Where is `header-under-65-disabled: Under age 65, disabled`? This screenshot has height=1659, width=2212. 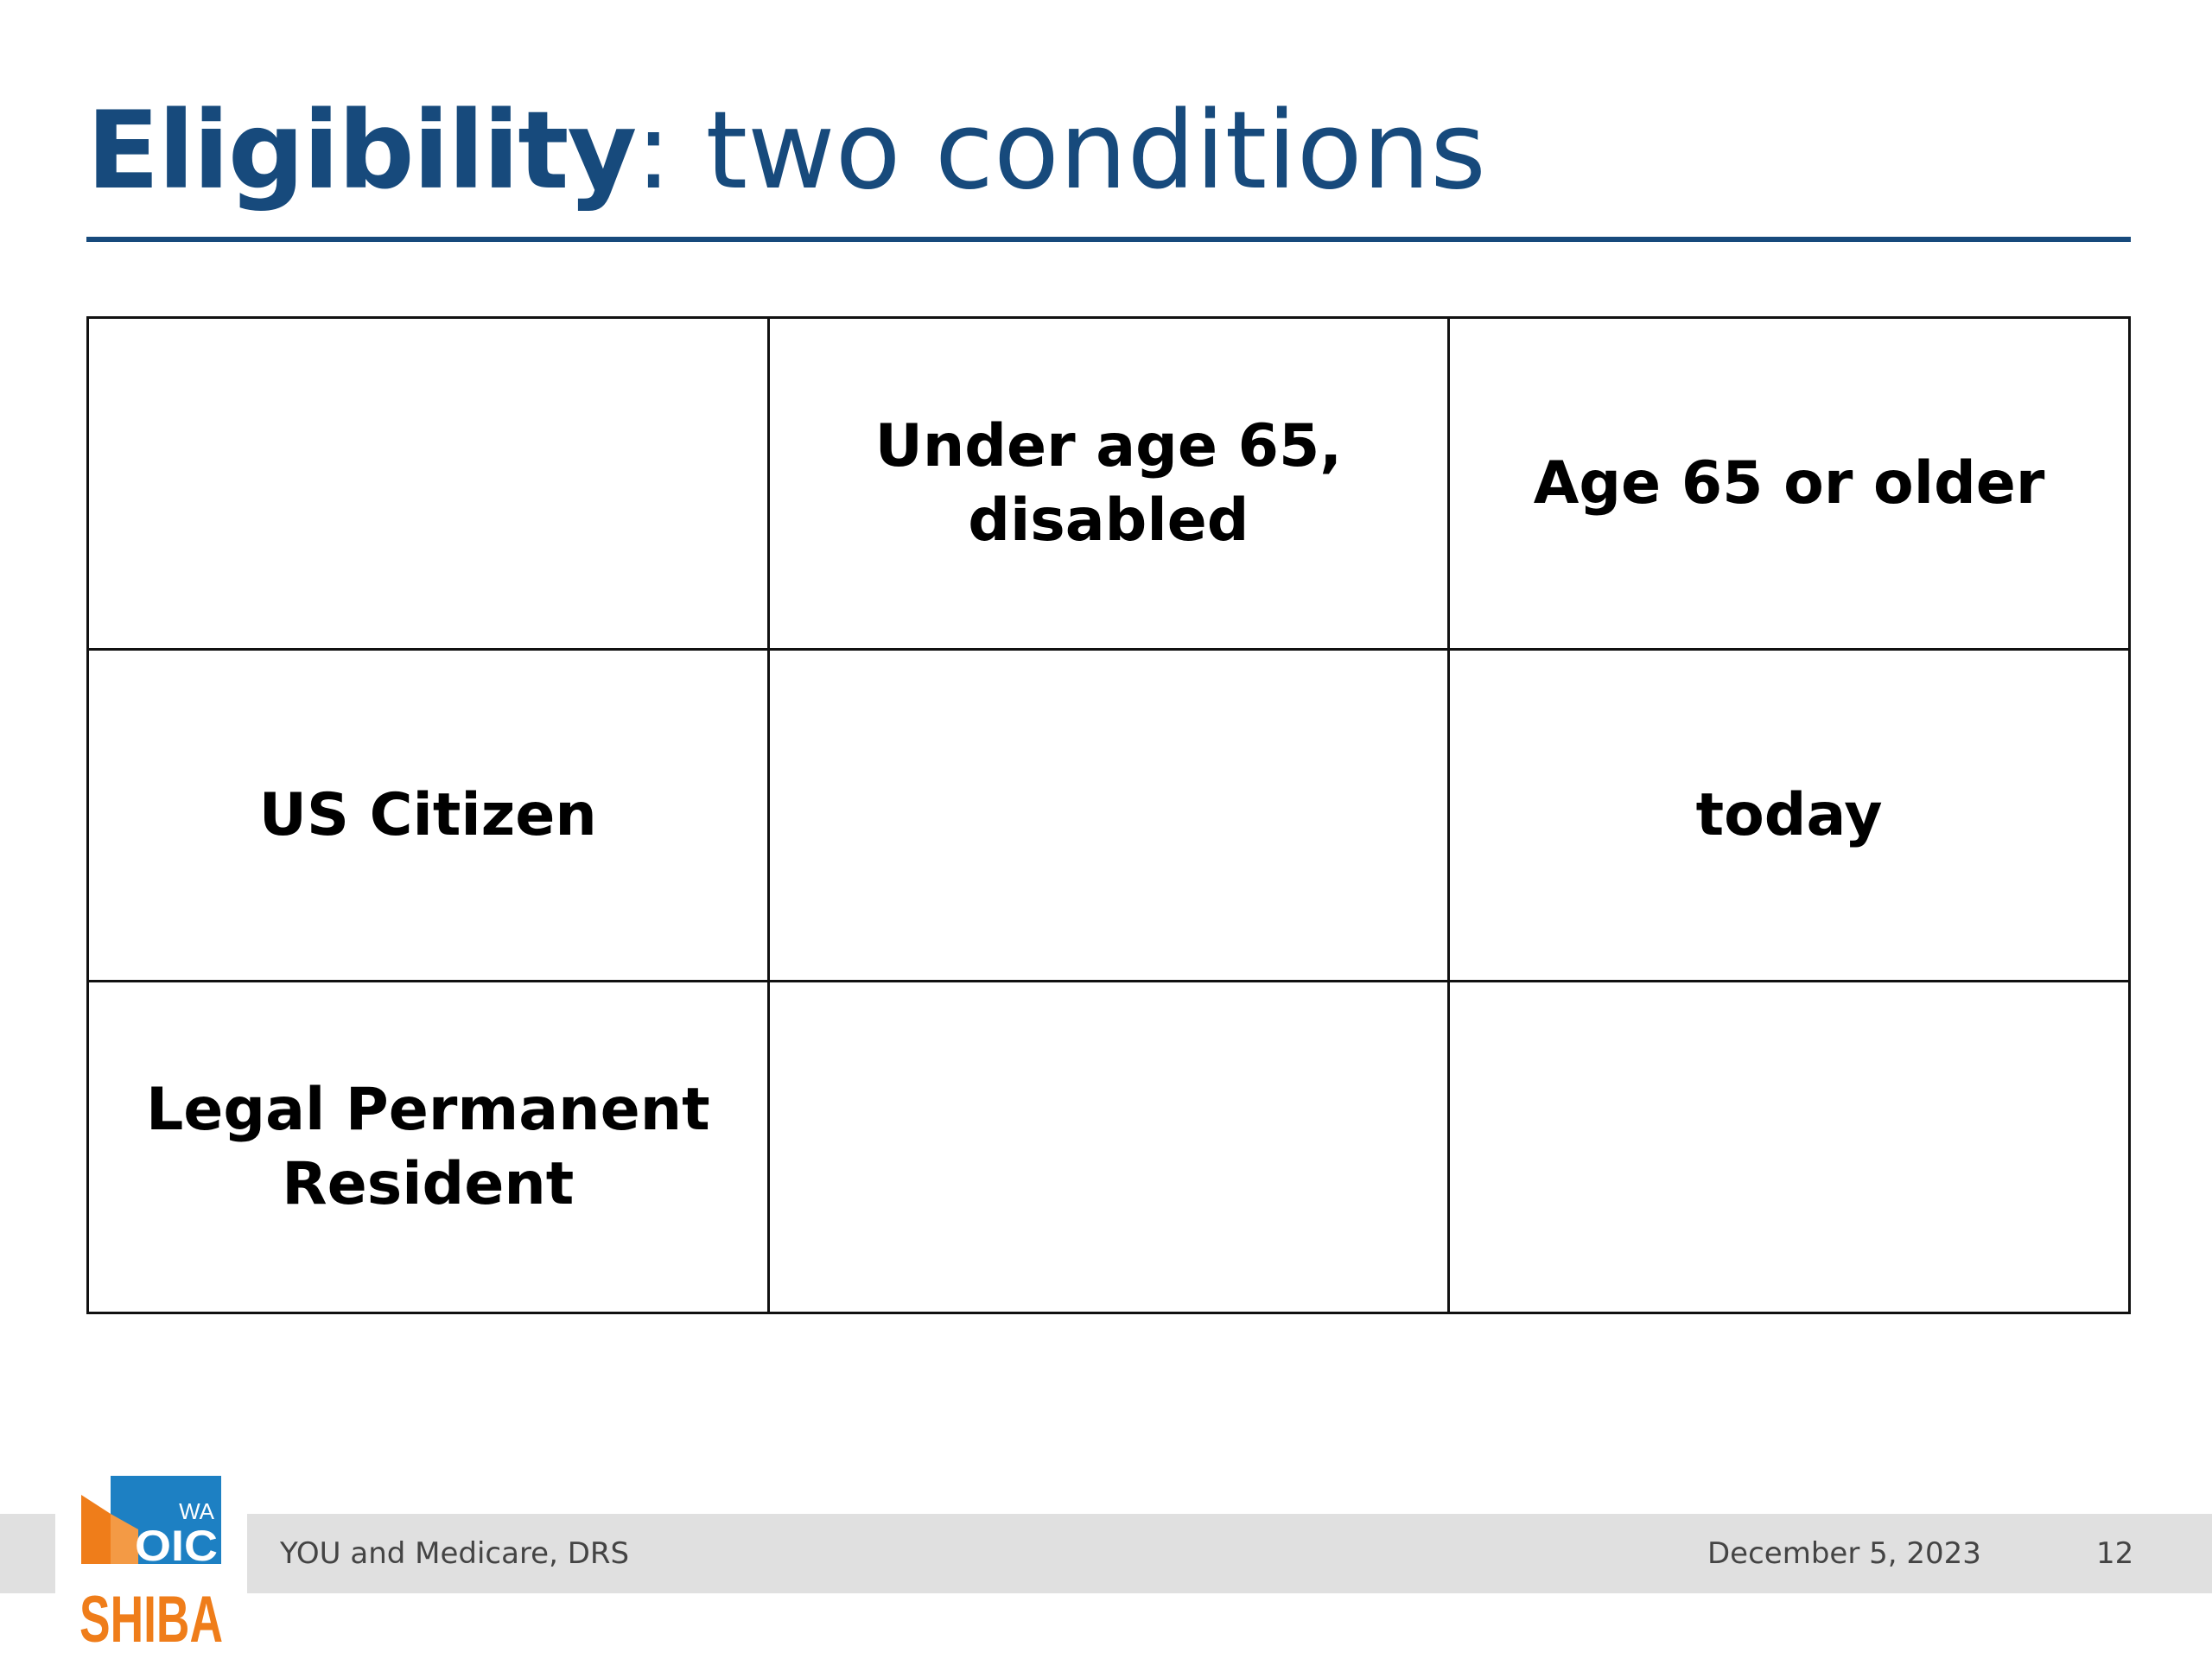 header-under-65-disabled: Under age 65, disabled is located at coordinates (1108, 483).